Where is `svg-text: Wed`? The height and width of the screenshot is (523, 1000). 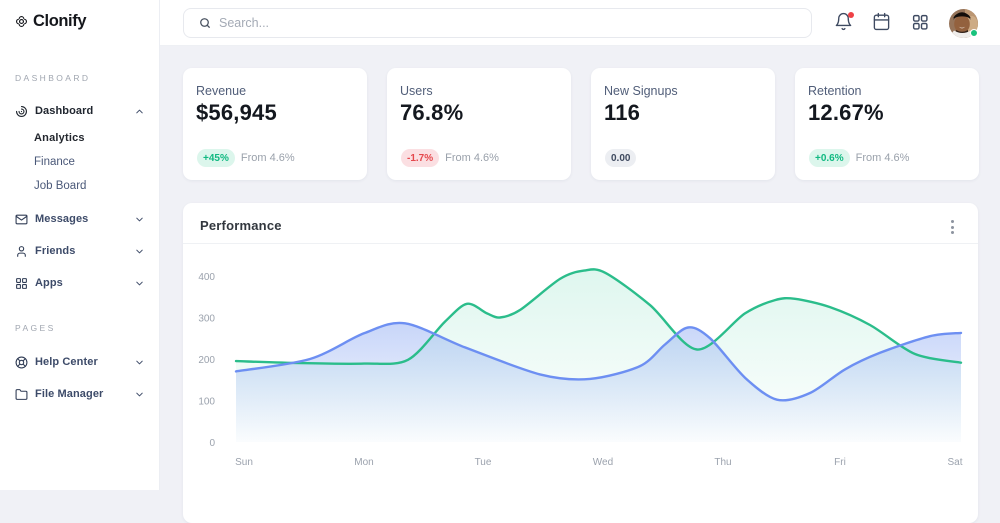
svg-text: Wed is located at coordinates (603, 462).